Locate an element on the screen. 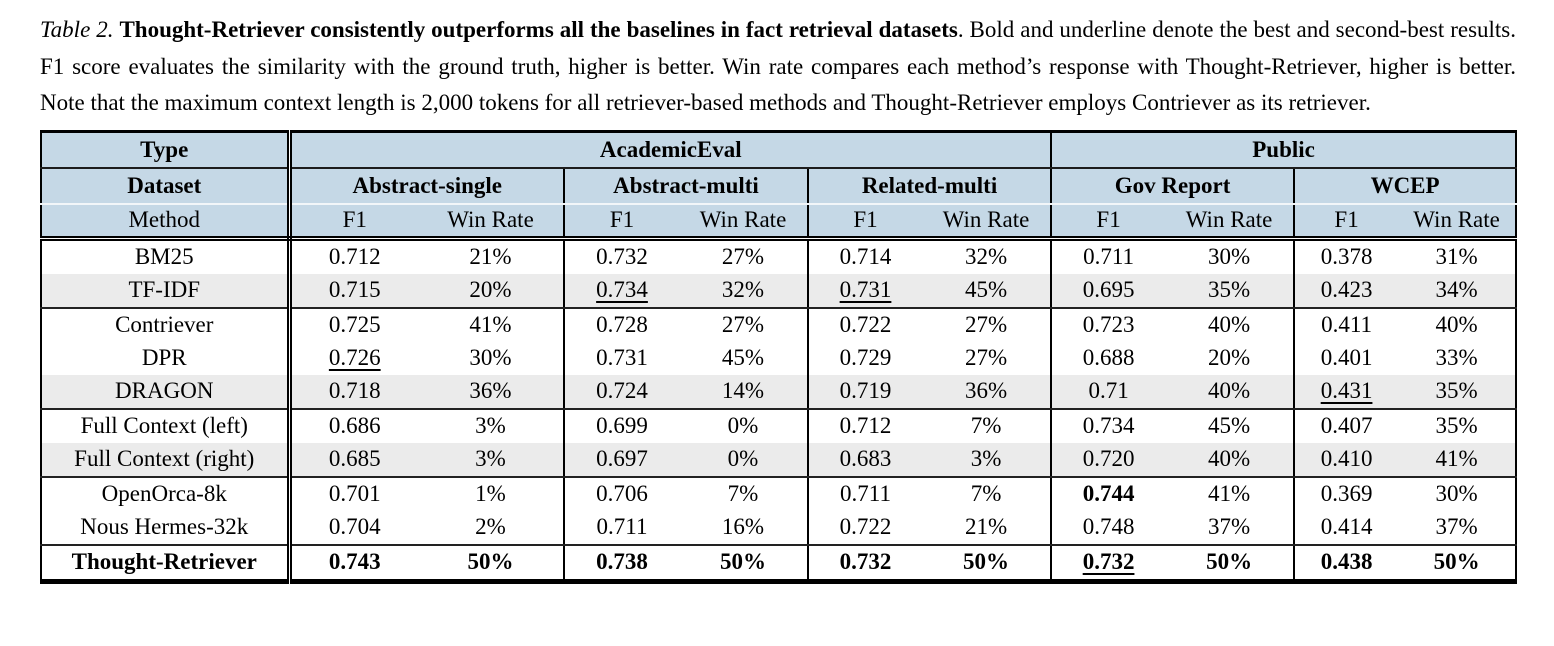 This screenshot has width=1554, height=646. f1-value: 0.431 is located at coordinates (1346, 392).